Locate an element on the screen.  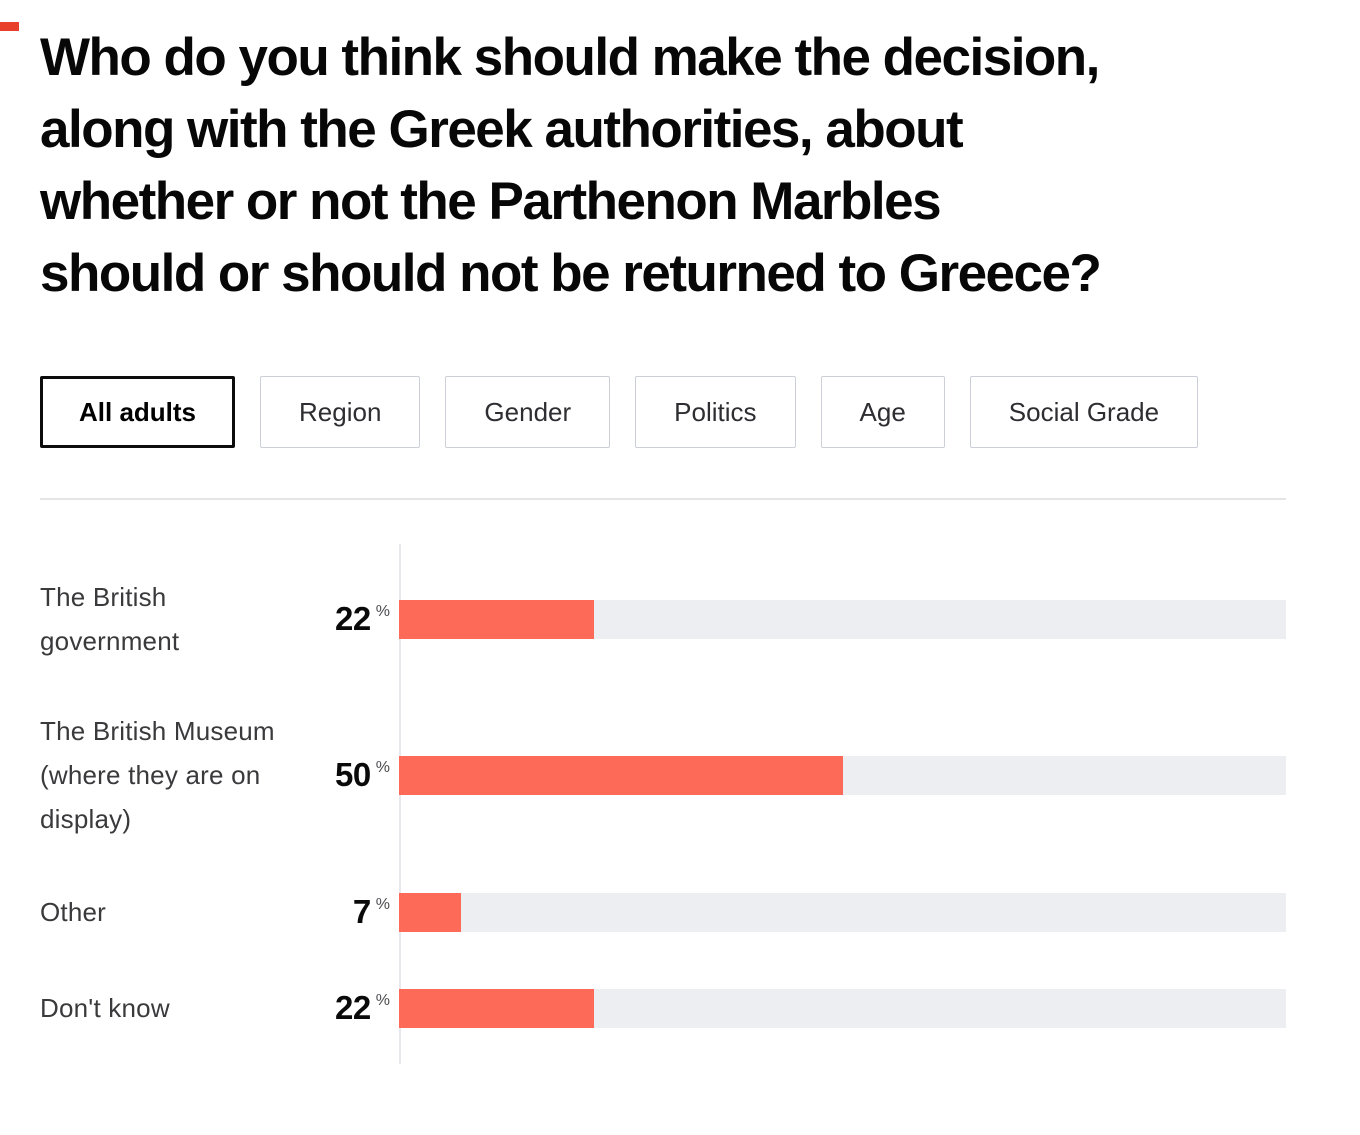
y-axis-line is located at coordinates (400, 804).